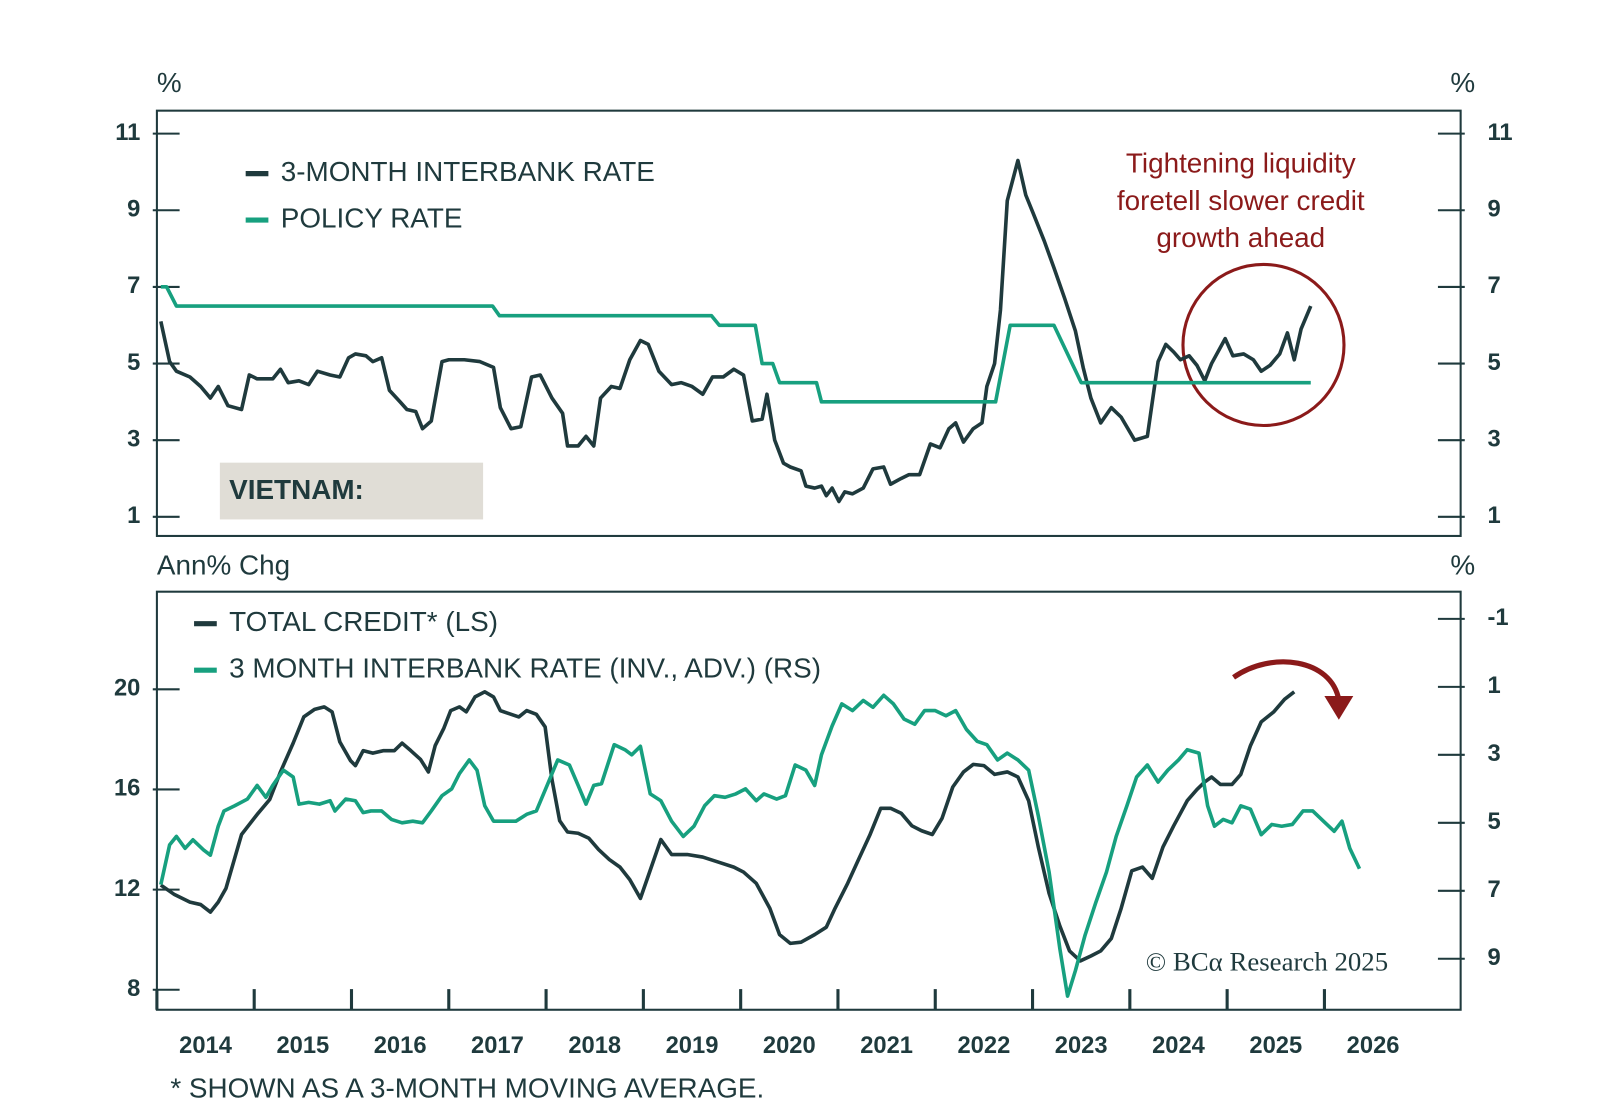 This screenshot has height=1107, width=1600. What do you see at coordinates (1287, 680) in the screenshot?
I see `trend-arrow` at bounding box center [1287, 680].